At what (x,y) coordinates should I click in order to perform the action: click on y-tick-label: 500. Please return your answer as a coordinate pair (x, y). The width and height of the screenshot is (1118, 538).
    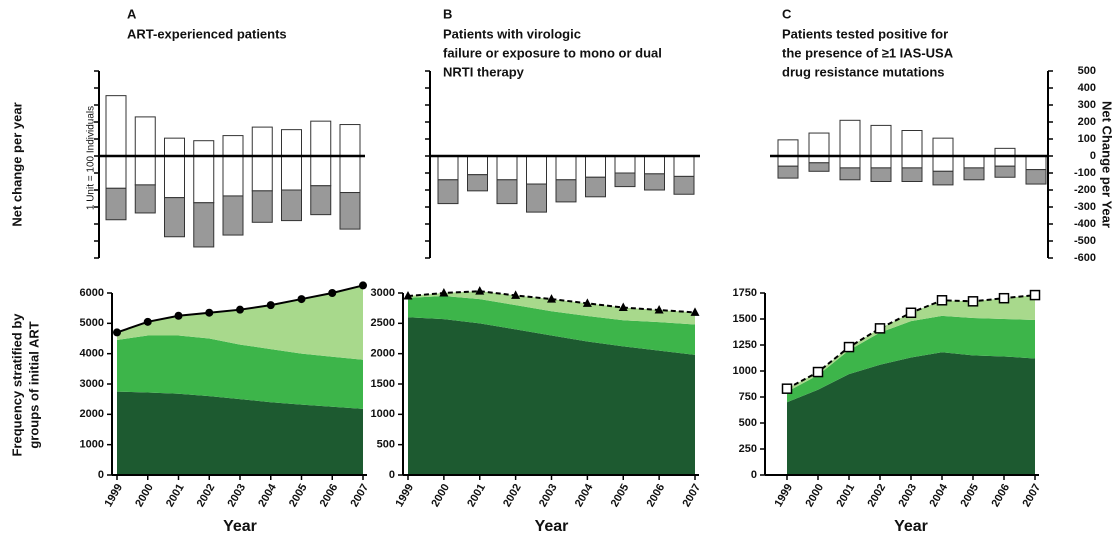
    Looking at the image, I should click on (386, 445).